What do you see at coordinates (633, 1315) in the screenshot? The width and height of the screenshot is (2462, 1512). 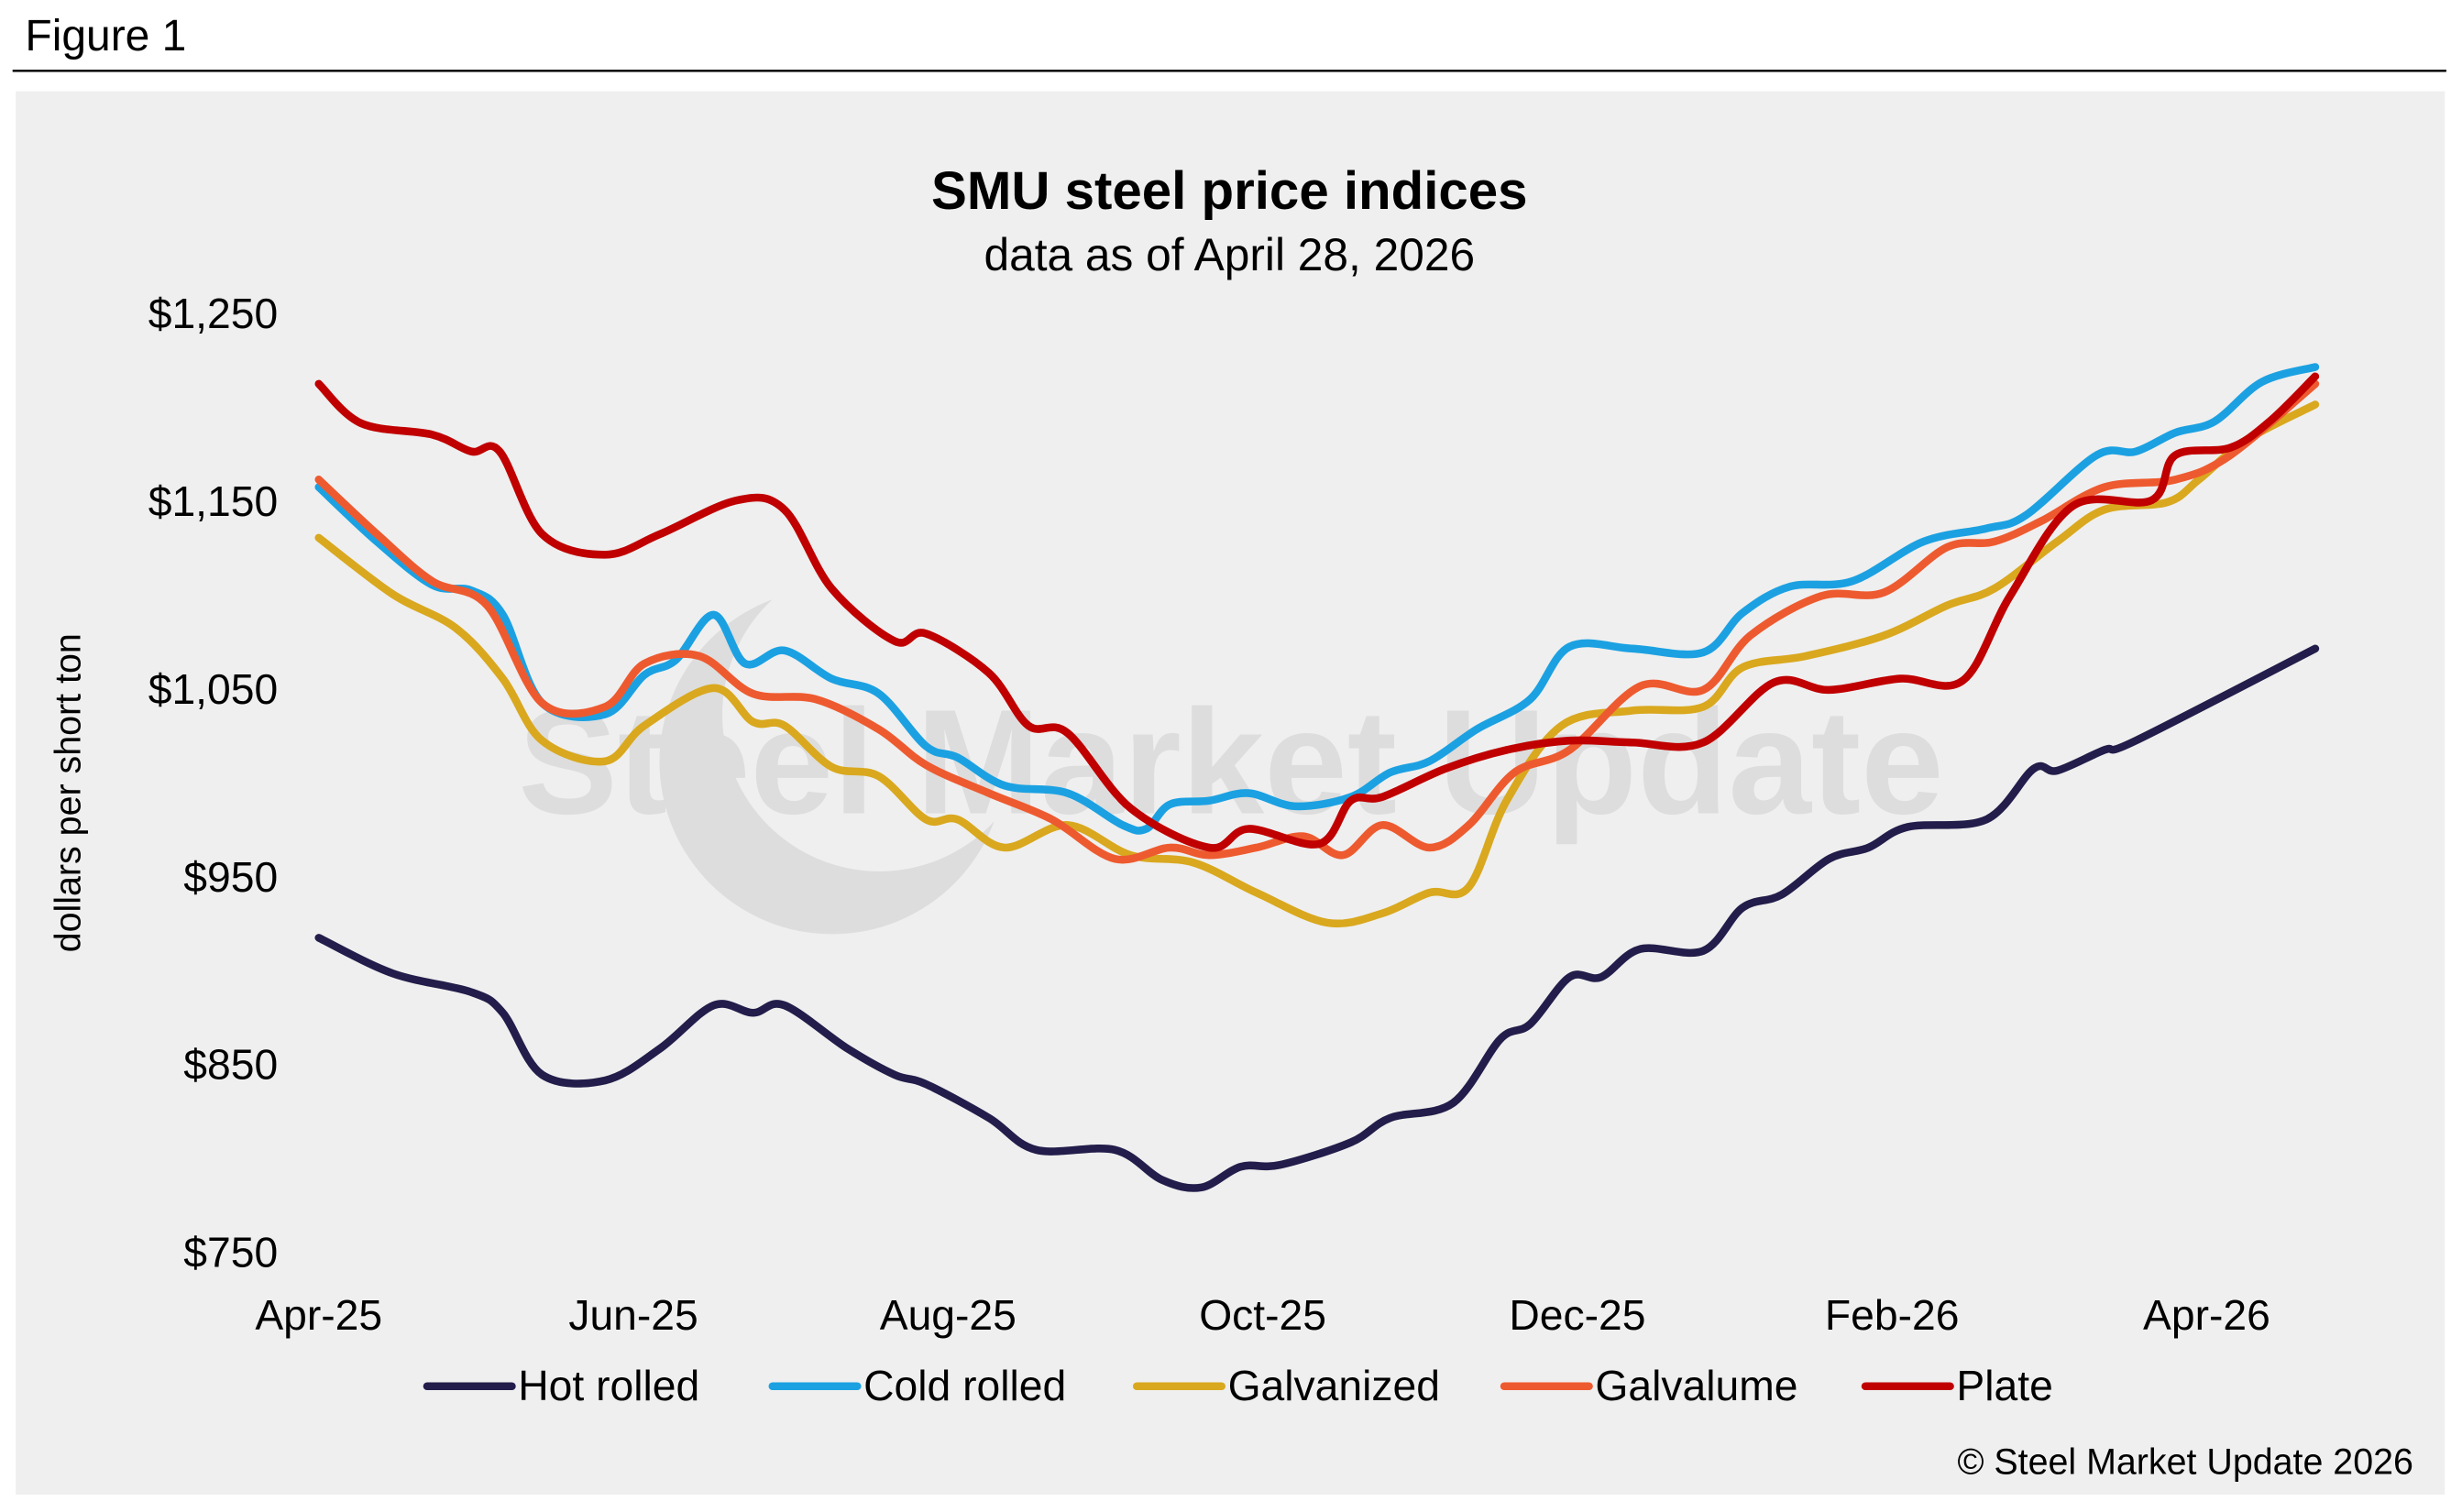 I see `x-tick-label: Jun-25` at bounding box center [633, 1315].